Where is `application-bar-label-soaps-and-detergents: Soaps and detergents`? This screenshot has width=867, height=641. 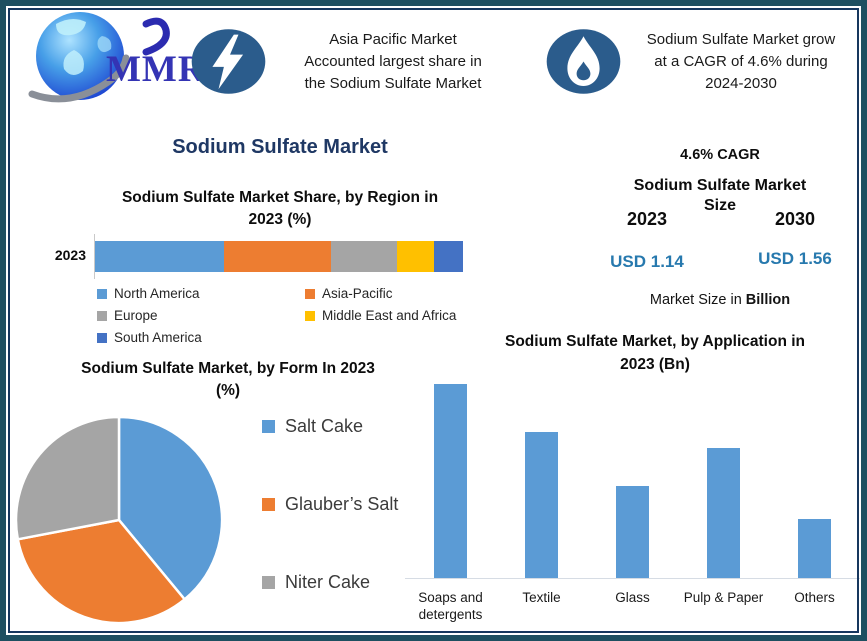
application-bar-label-soaps-and-detergents: Soaps and detergents is located at coordinates (450, 606).